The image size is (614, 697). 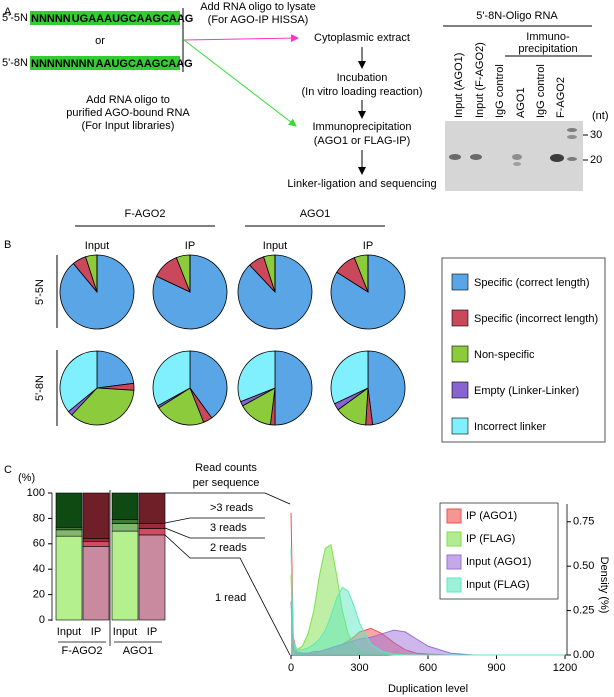 What do you see at coordinates (496, 668) in the screenshot?
I see `x-tick-label: 900` at bounding box center [496, 668].